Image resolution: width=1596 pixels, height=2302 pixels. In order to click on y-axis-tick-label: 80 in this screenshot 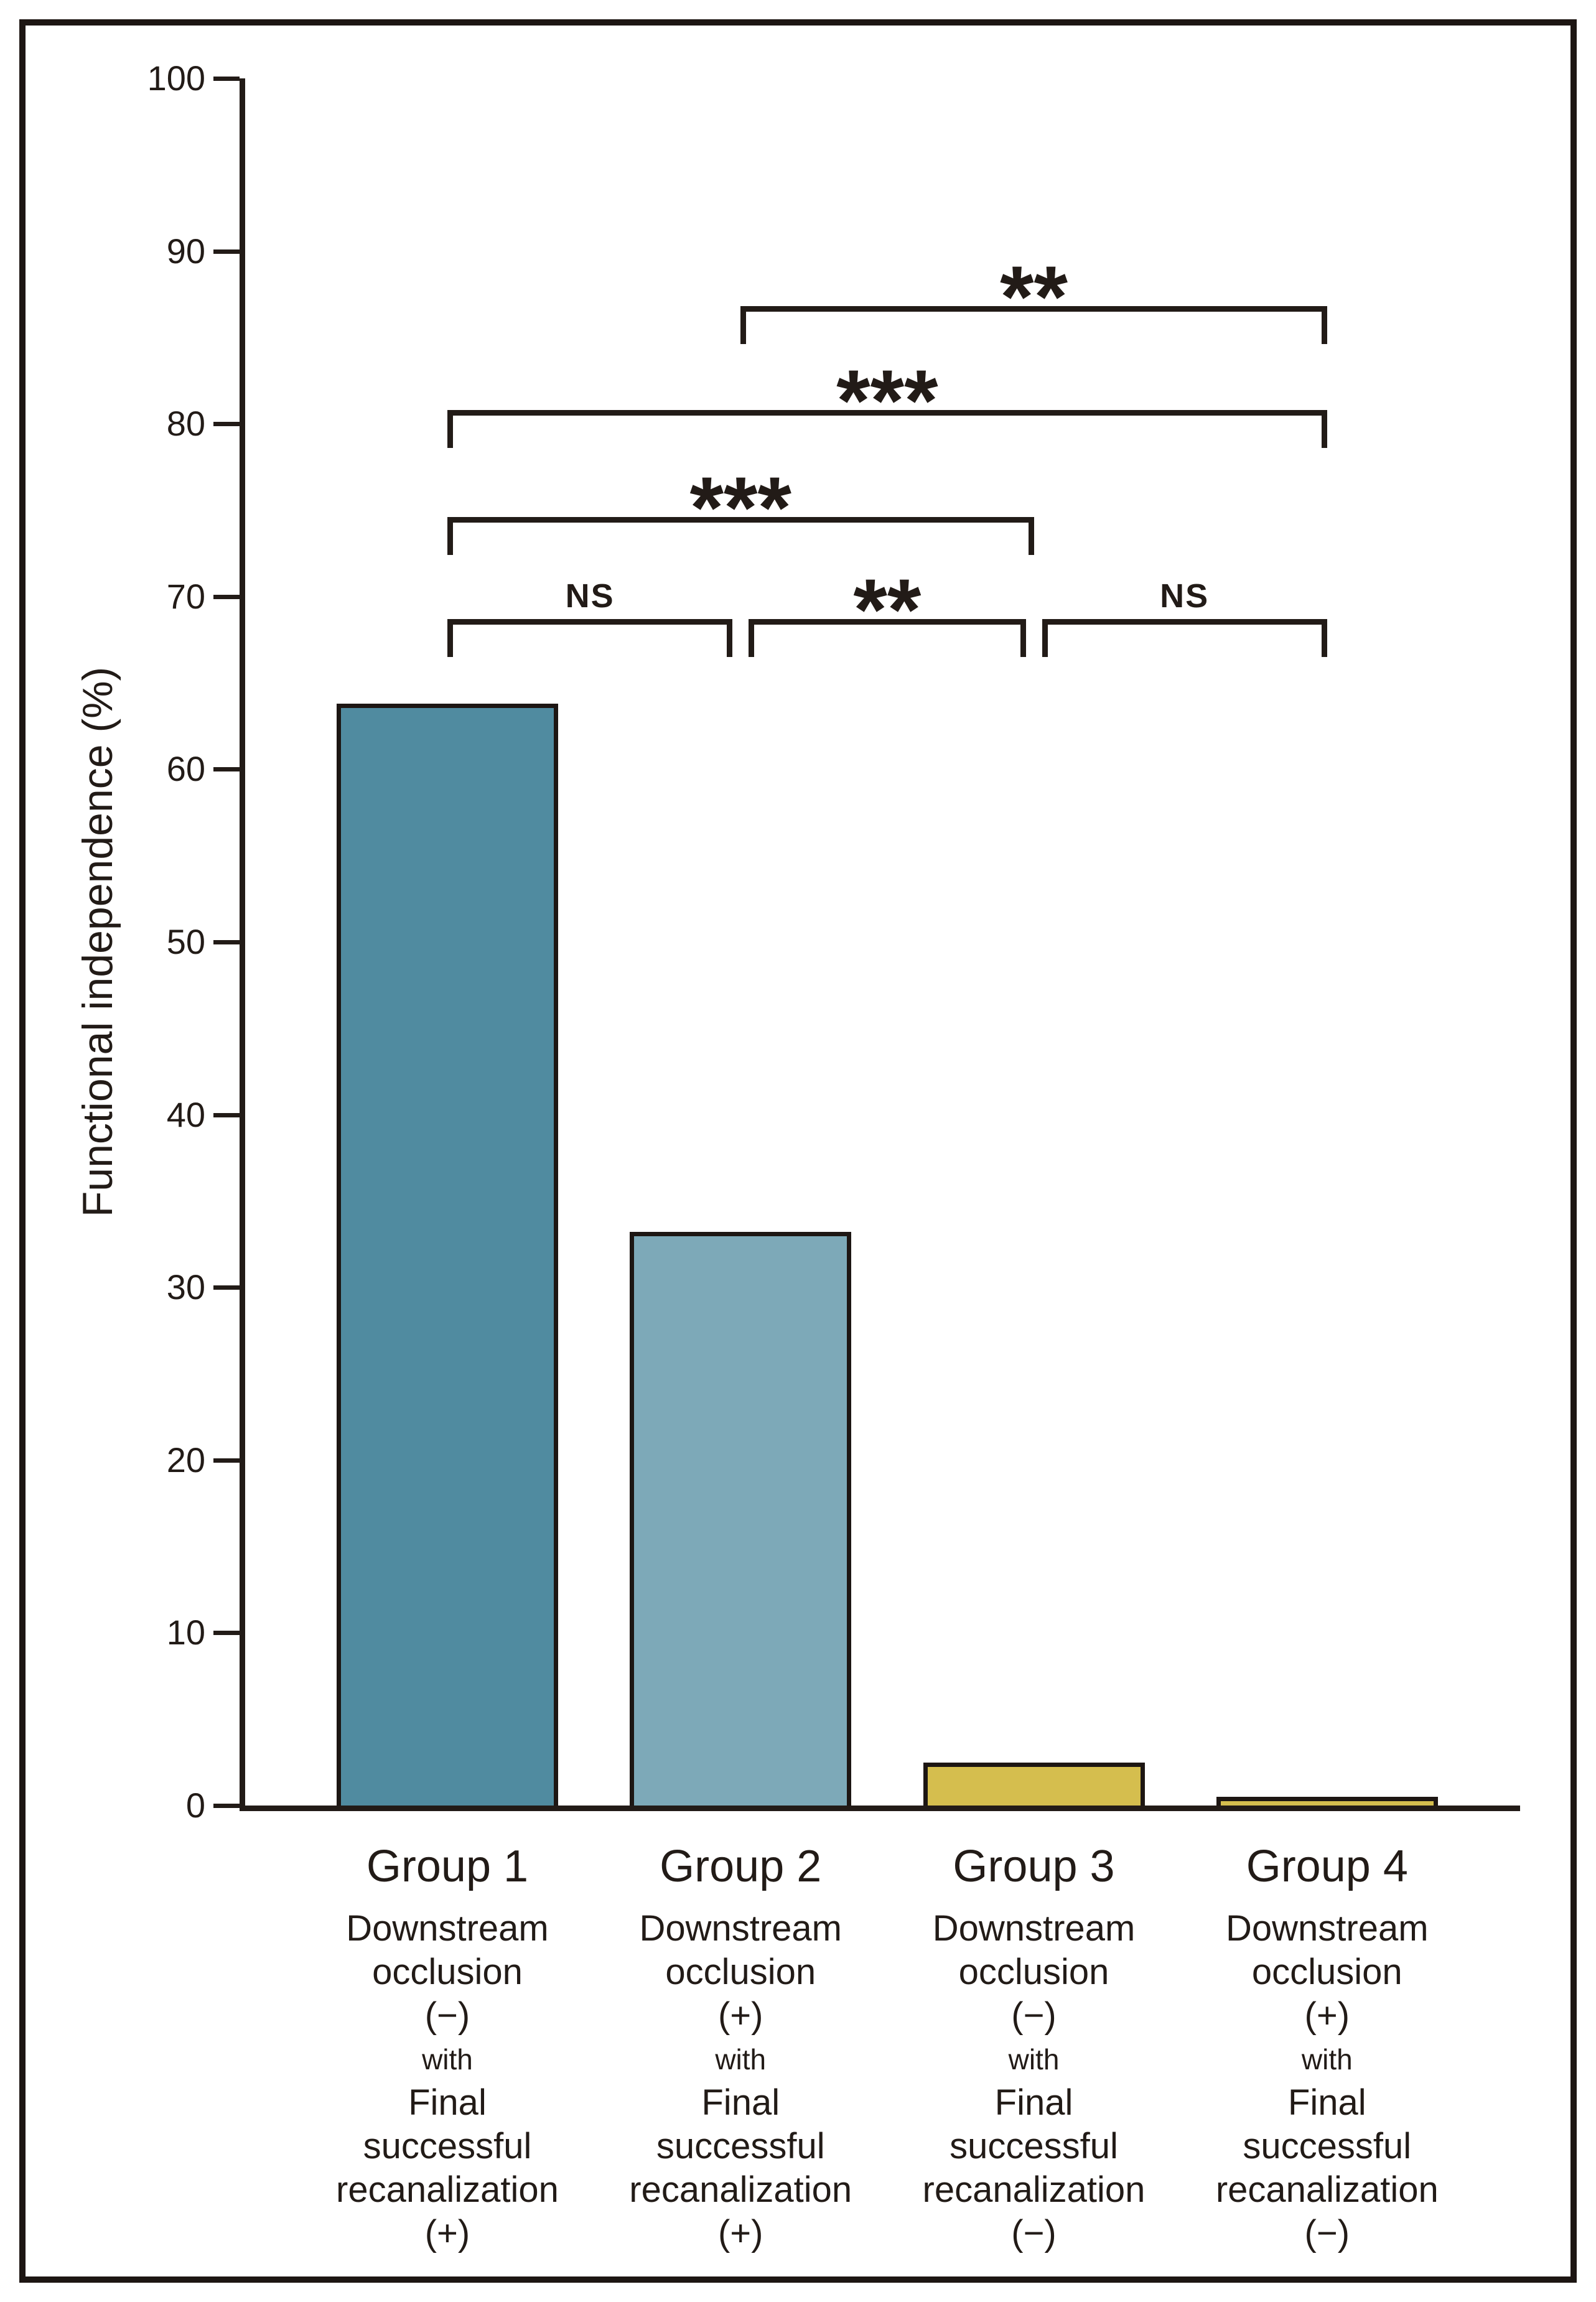, I will do `click(185, 424)`.